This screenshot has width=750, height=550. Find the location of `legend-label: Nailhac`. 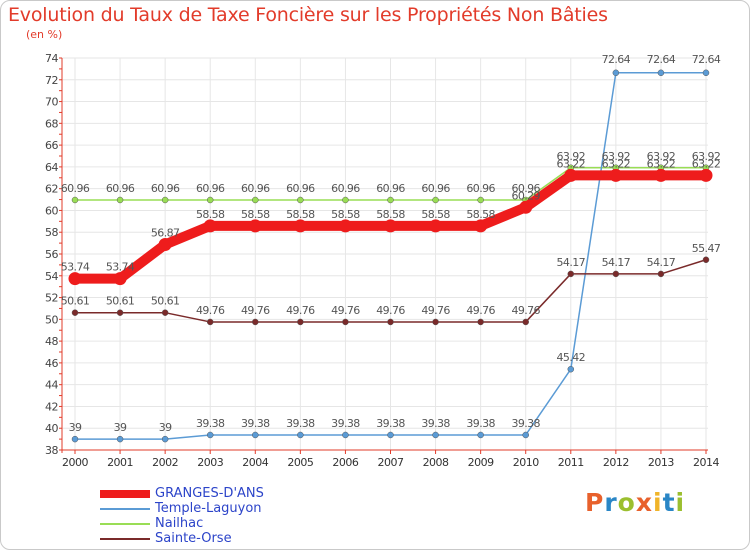

legend-label: Nailhac is located at coordinates (179, 523).